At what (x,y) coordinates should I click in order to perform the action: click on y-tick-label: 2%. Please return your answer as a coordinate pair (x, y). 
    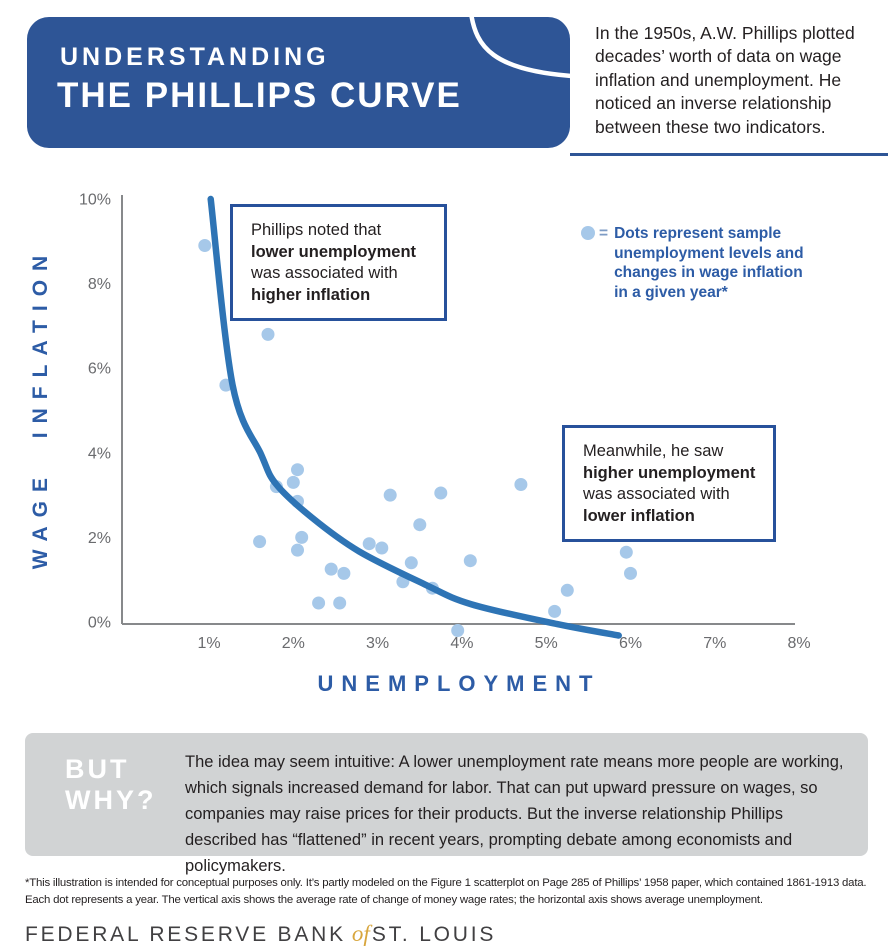
    Looking at the image, I should click on (99, 538).